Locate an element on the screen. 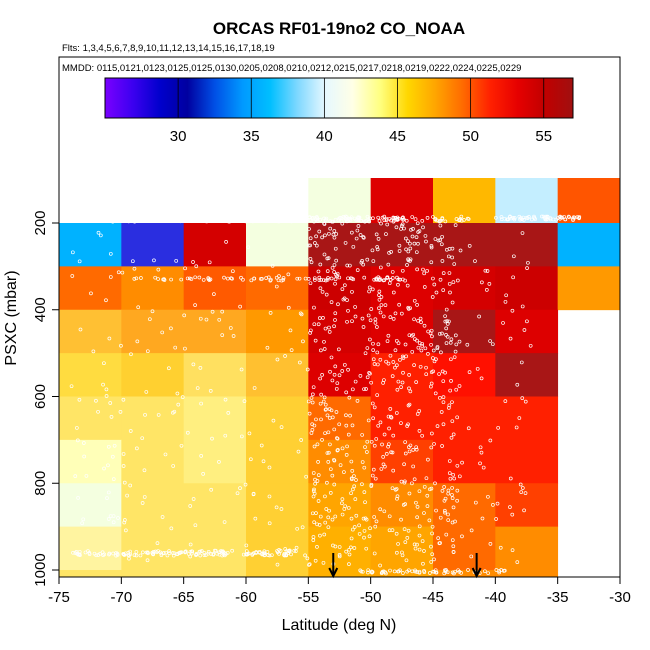  colorbar-gradient is located at coordinates (339, 98).